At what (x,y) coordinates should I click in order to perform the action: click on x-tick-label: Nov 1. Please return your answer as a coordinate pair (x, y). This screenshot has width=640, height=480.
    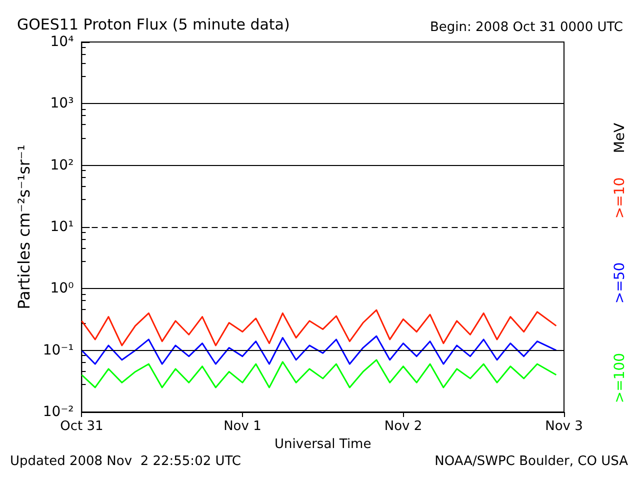
    Looking at the image, I should click on (243, 426).